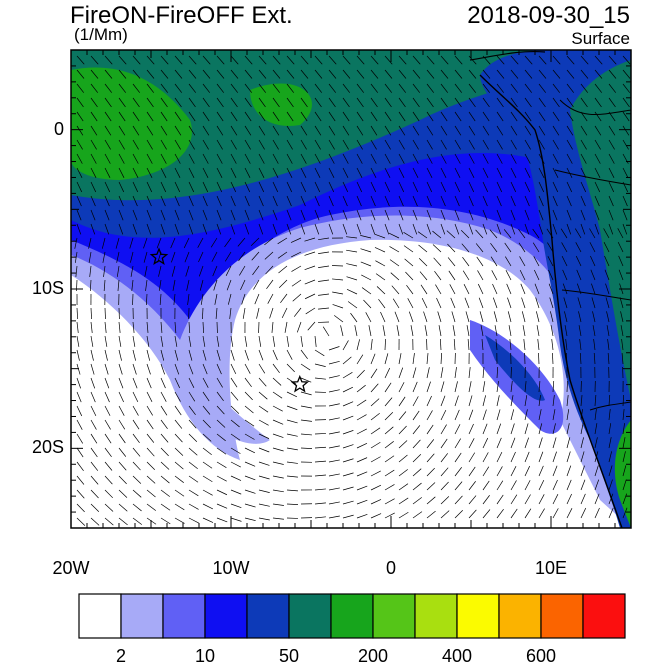 The height and width of the screenshot is (667, 650). Describe the element at coordinates (289, 656) in the screenshot. I see `colorbar-label: 50` at that location.